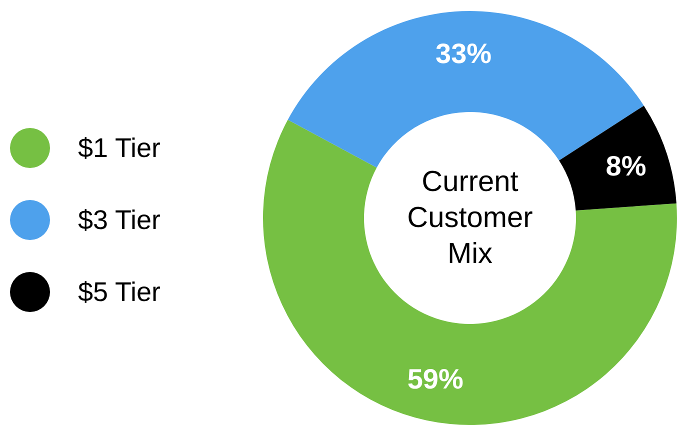  I want to click on legend-label: $3 Tier, so click(119, 220).